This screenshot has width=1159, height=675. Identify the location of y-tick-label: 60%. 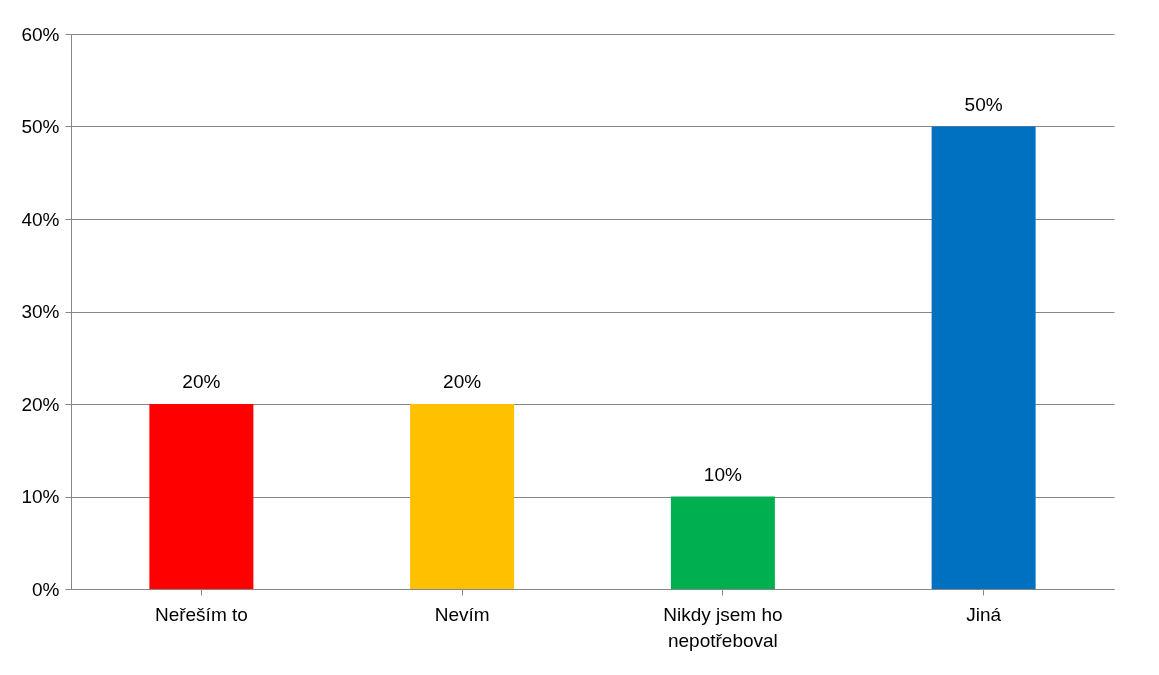
(40, 34).